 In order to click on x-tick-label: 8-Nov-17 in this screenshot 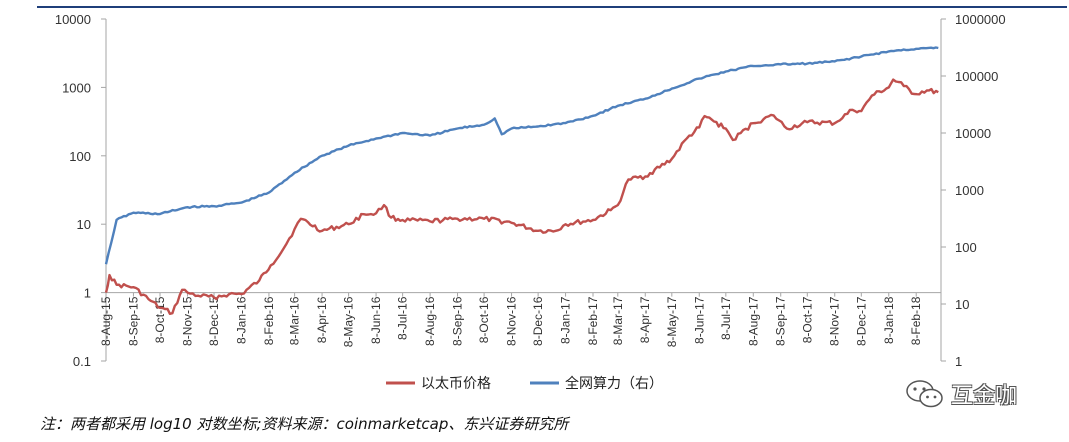, I will do `click(835, 321)`.